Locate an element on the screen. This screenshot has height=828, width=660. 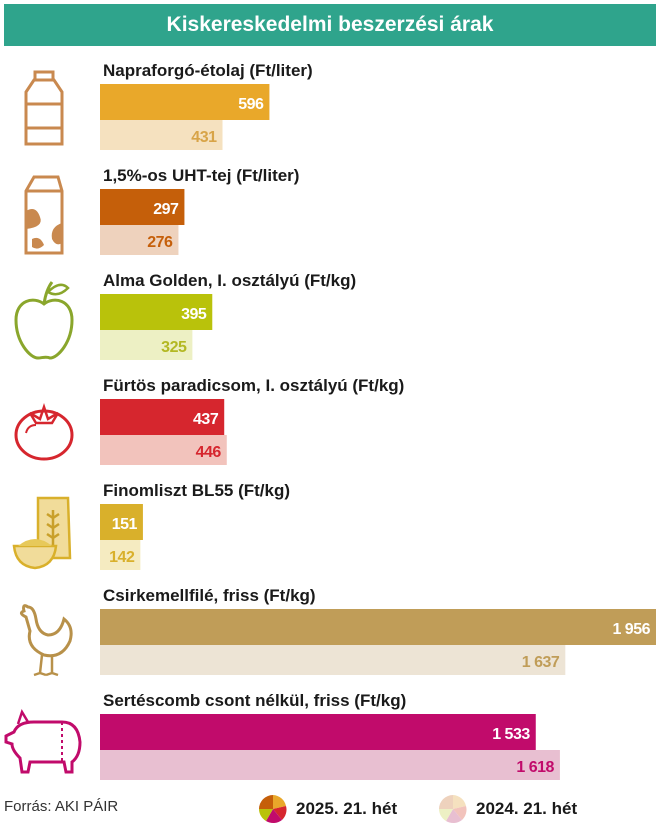
category-group: 1,5%-os UHT-tej (Ft/liter) 297 276 is located at coordinates (161, 210).